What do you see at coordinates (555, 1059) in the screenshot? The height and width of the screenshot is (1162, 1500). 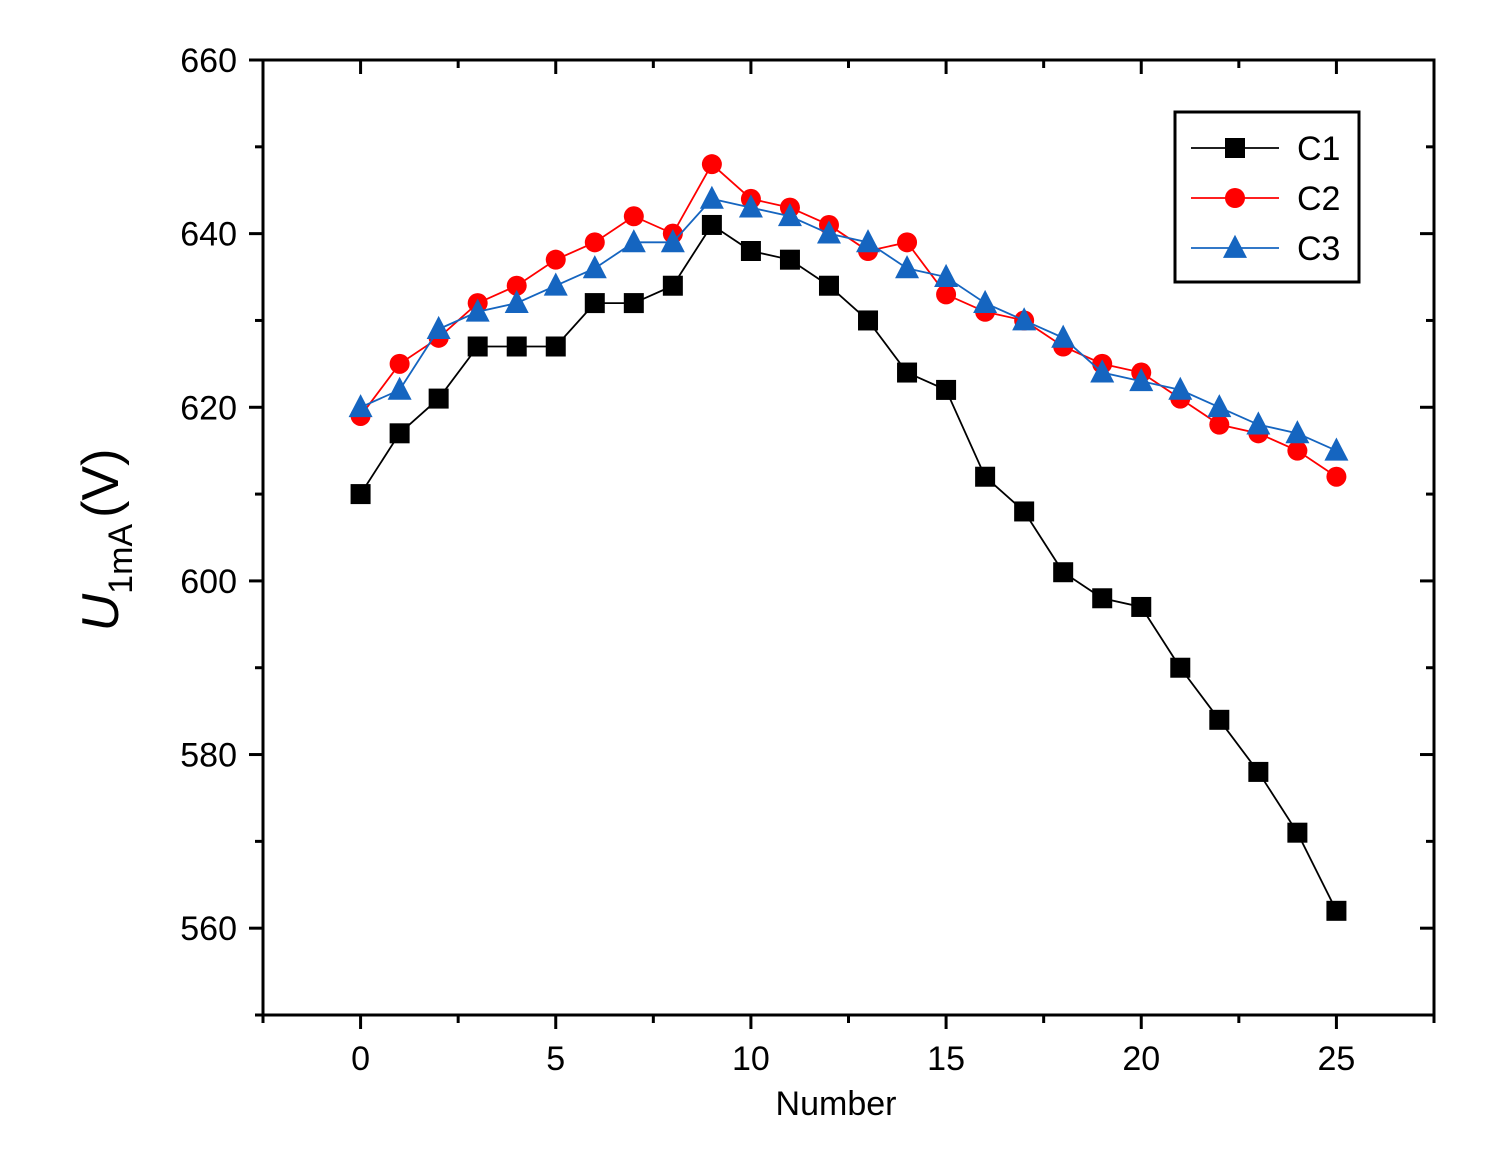 I see `x-tick-label: 5` at bounding box center [555, 1059].